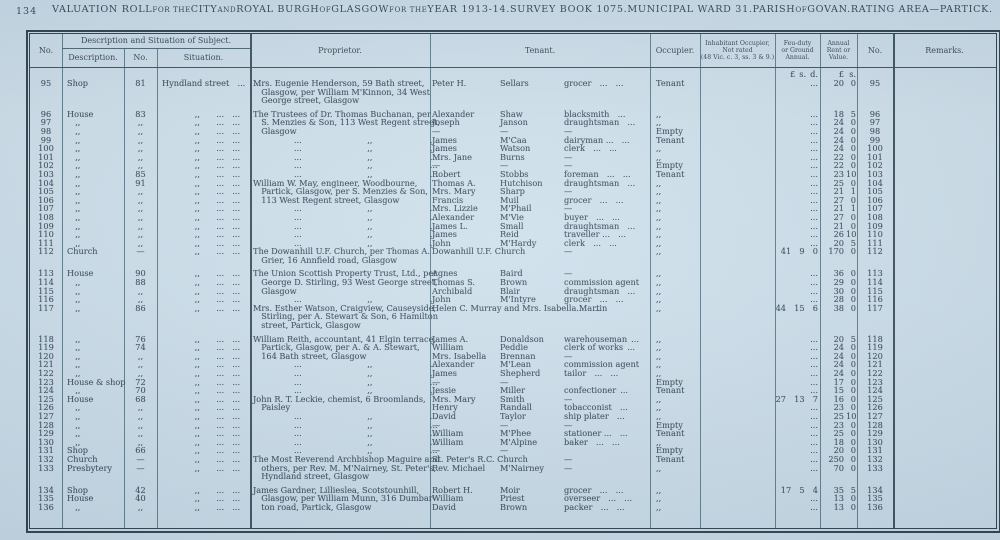  I want to click on cell-tenant-surname: Taylor, so click(513, 415).